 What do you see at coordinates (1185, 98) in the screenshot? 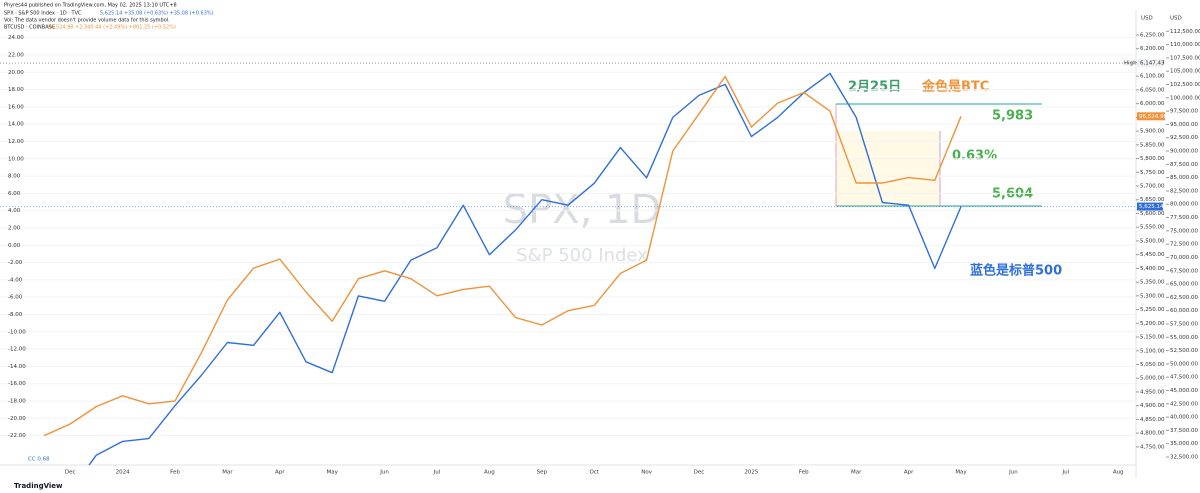
I see `y2-tick-label: 100,000.00` at bounding box center [1185, 98].